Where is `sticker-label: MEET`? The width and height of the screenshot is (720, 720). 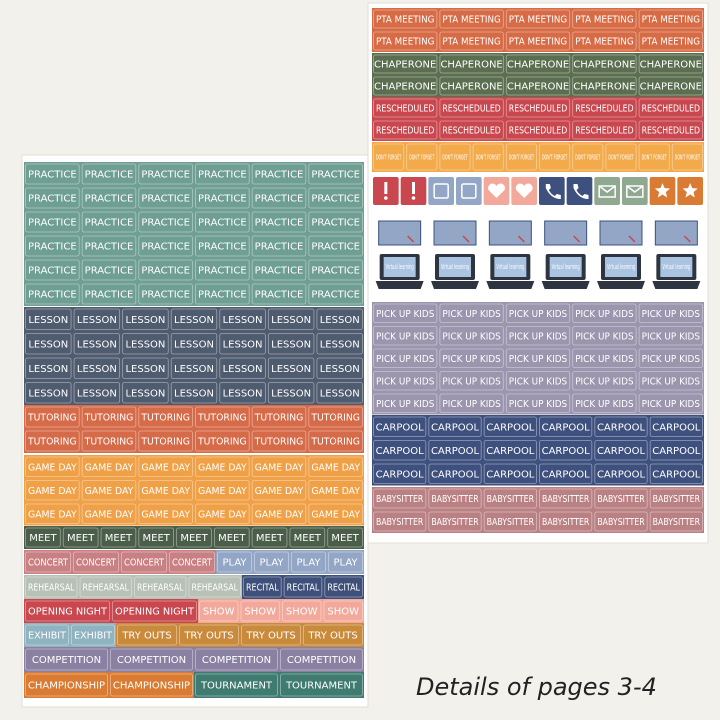
sticker-label: MEET is located at coordinates (157, 538).